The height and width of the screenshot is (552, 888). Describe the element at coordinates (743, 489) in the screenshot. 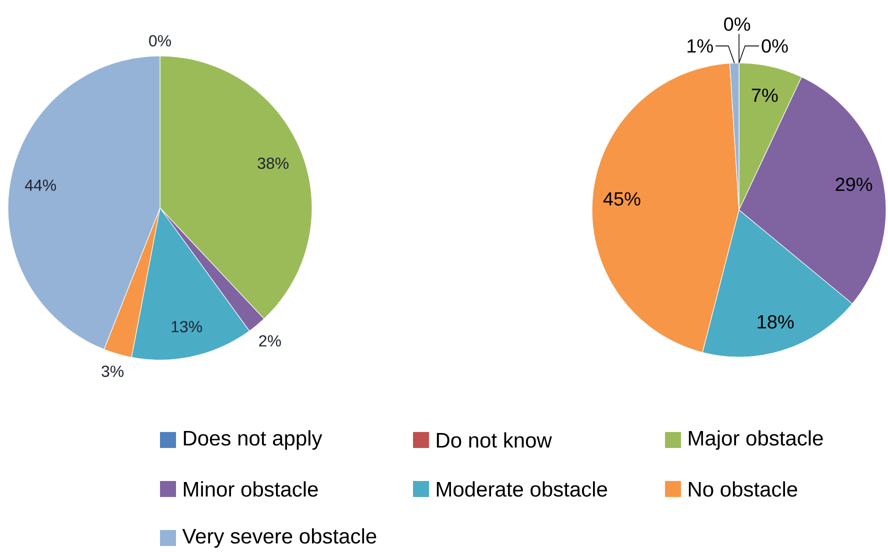

I see `legend-label: No obstacle` at that location.